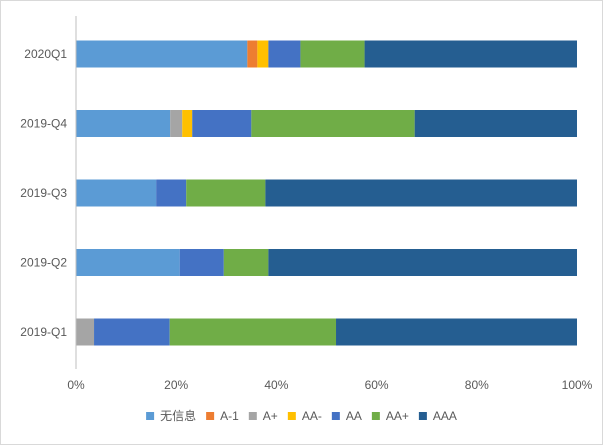 The image size is (603, 445). Describe the element at coordinates (270, 416) in the screenshot. I see `legend-label: A+` at that location.